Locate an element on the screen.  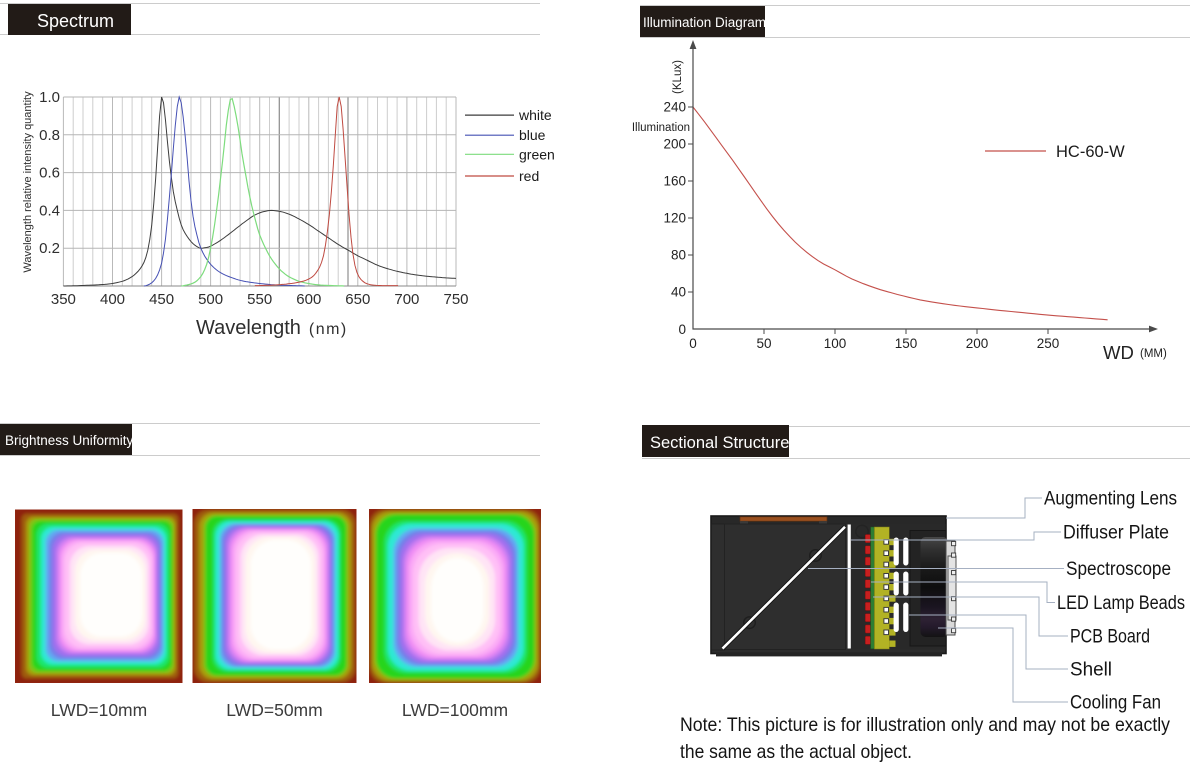
svg-text: 400 is located at coordinates (112, 299).